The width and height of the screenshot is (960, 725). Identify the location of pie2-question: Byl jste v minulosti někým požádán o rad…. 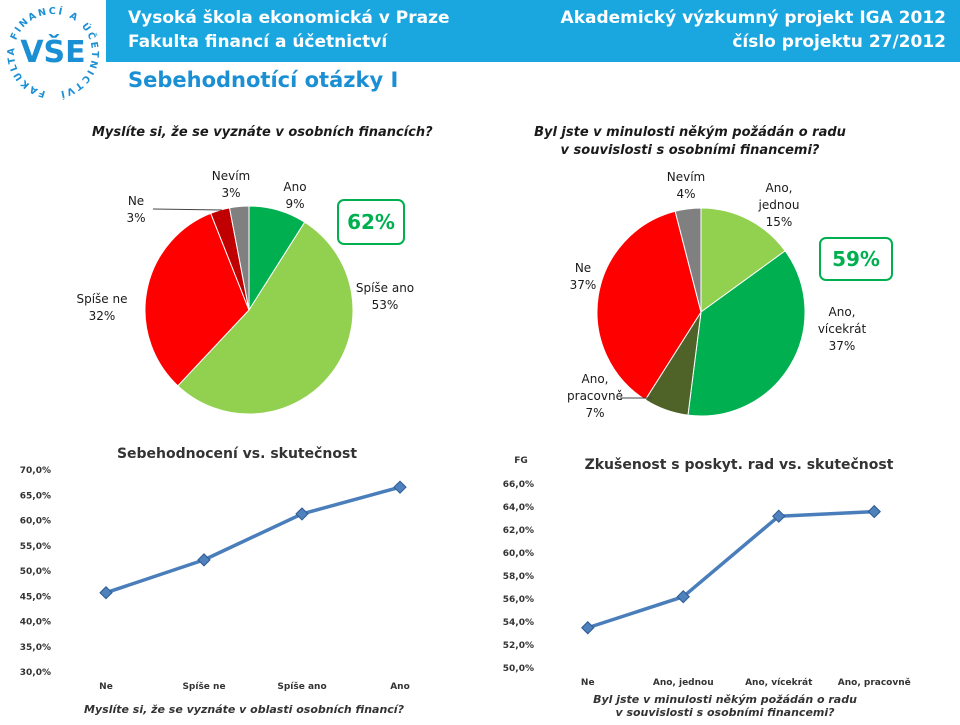
(690, 142).